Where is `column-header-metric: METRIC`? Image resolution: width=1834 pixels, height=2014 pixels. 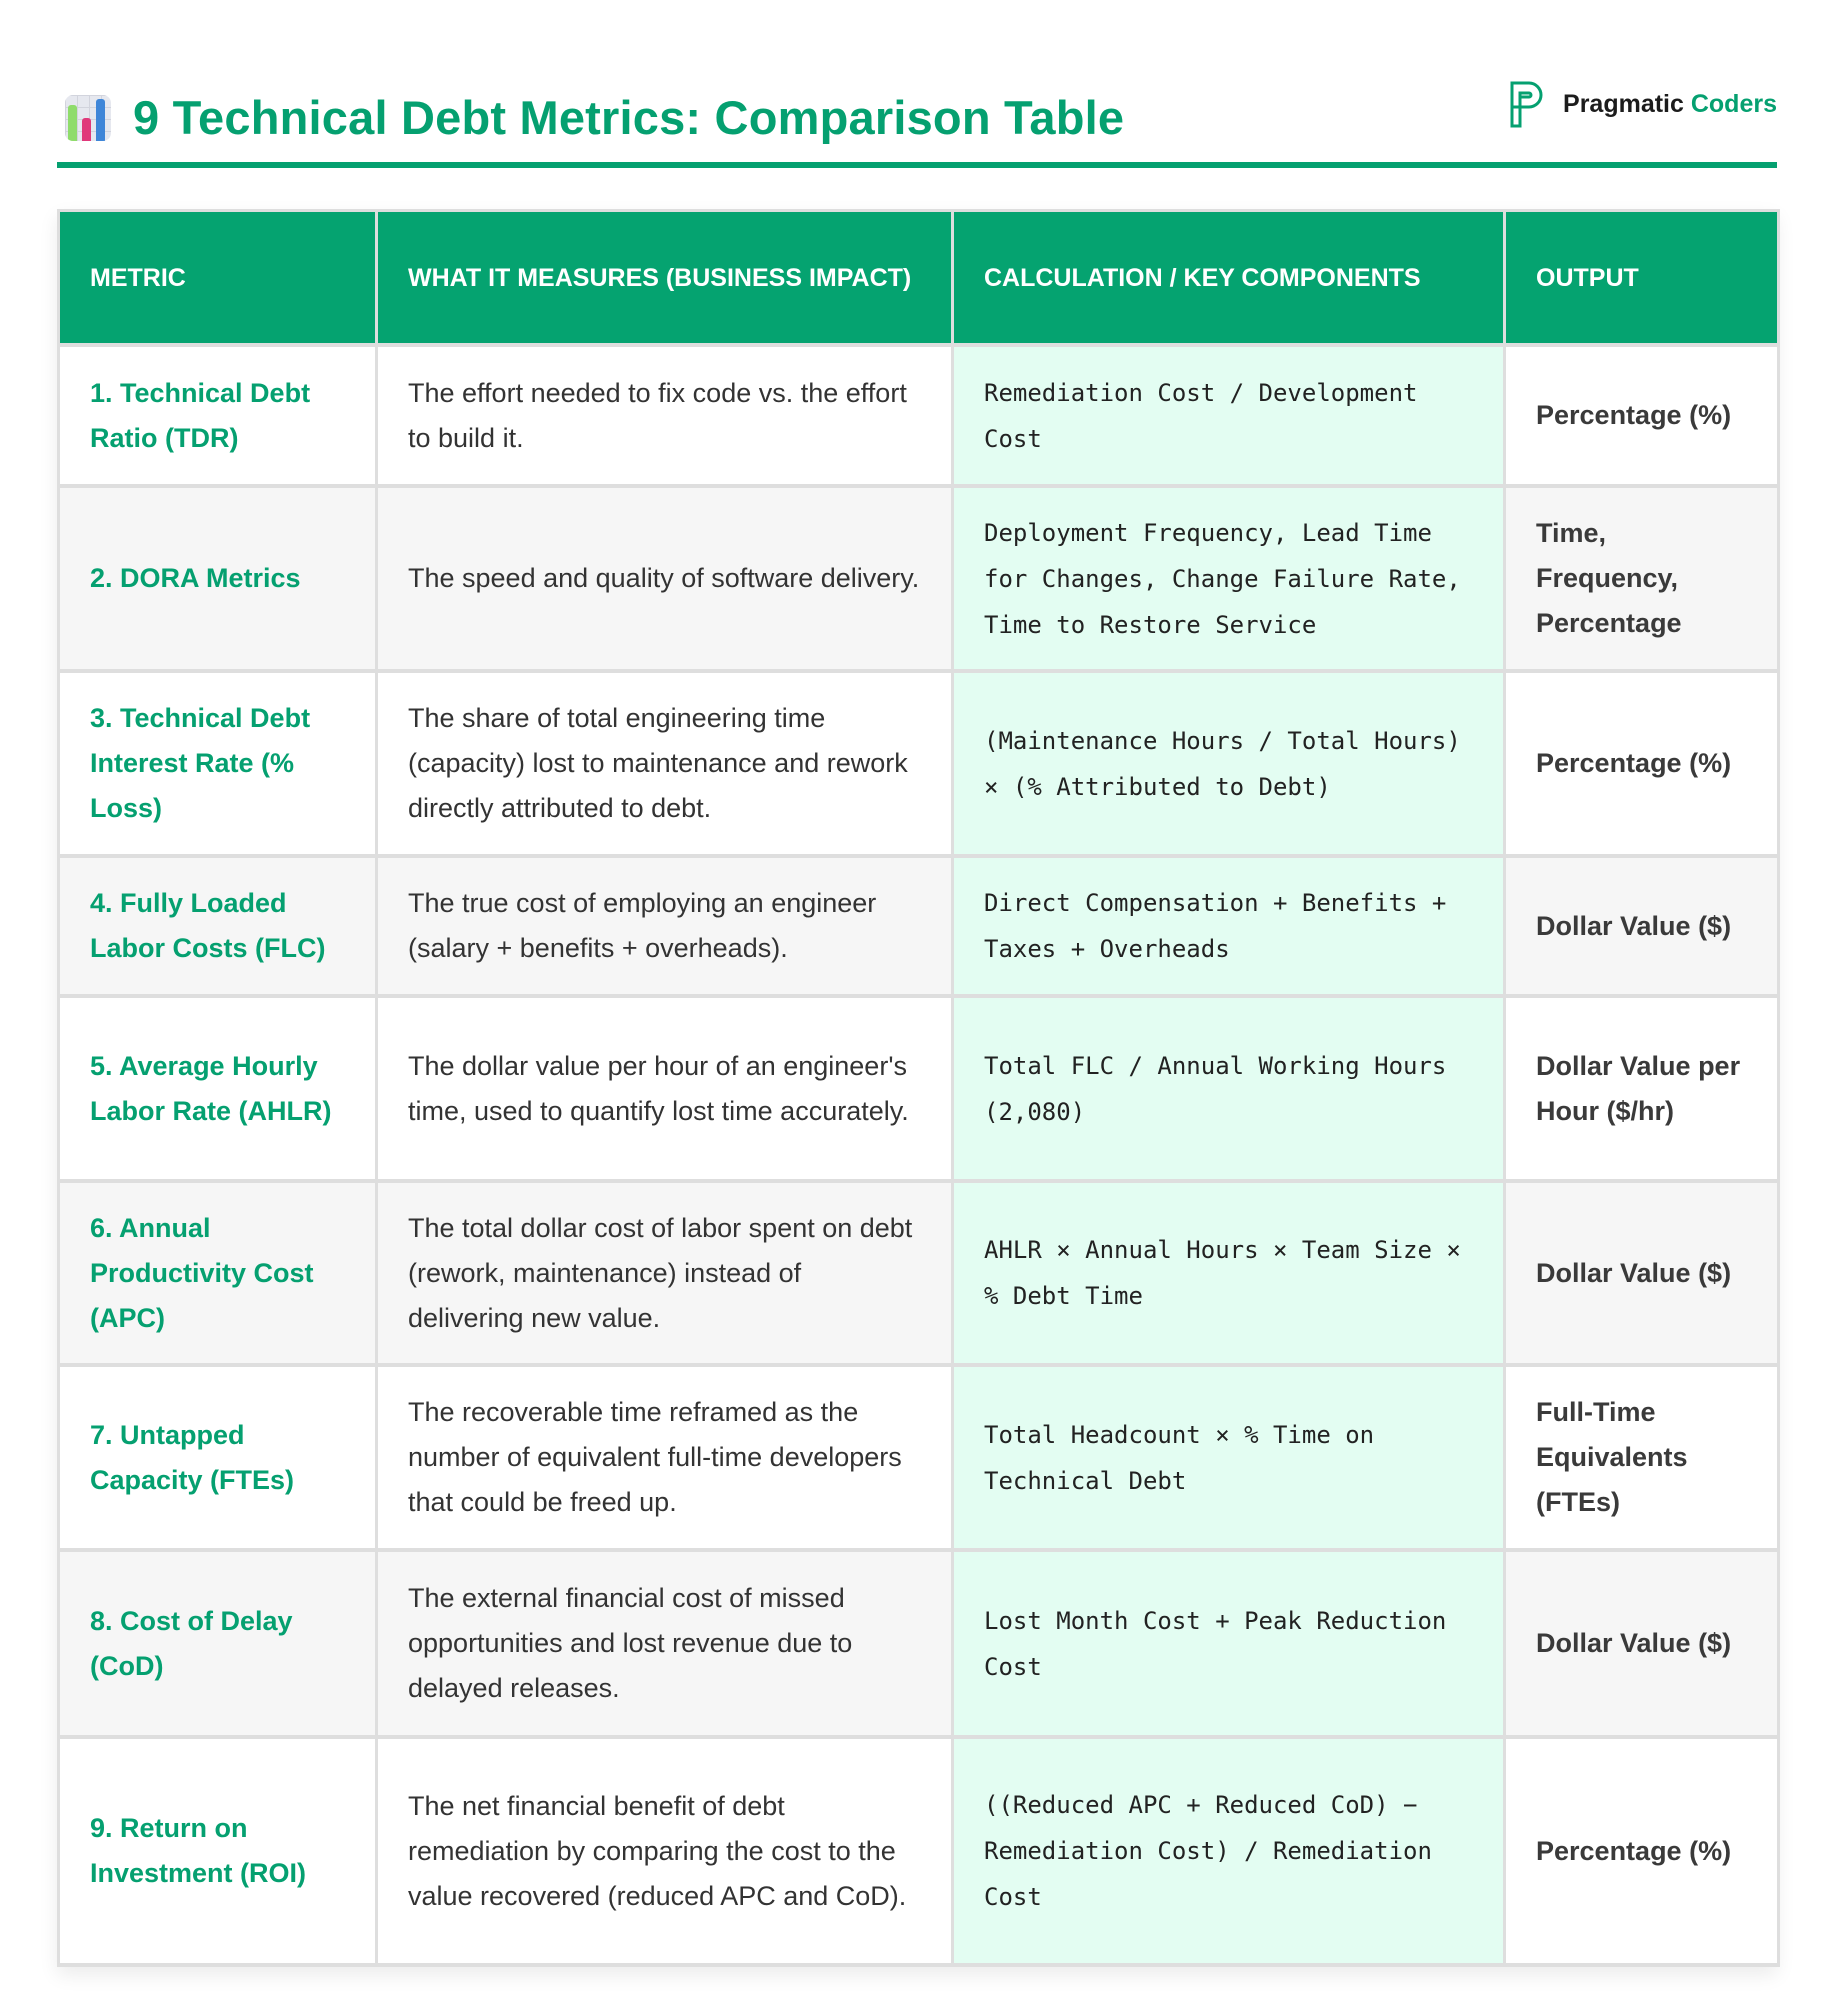
column-header-metric: METRIC is located at coordinates (218, 278).